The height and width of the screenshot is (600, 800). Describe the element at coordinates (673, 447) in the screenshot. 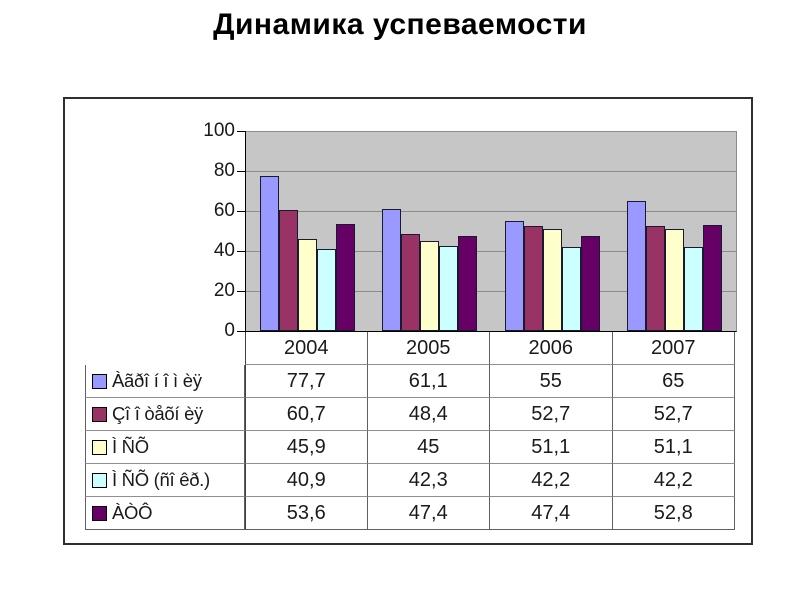

I see `value-cell-2007-series3: 51,1` at that location.